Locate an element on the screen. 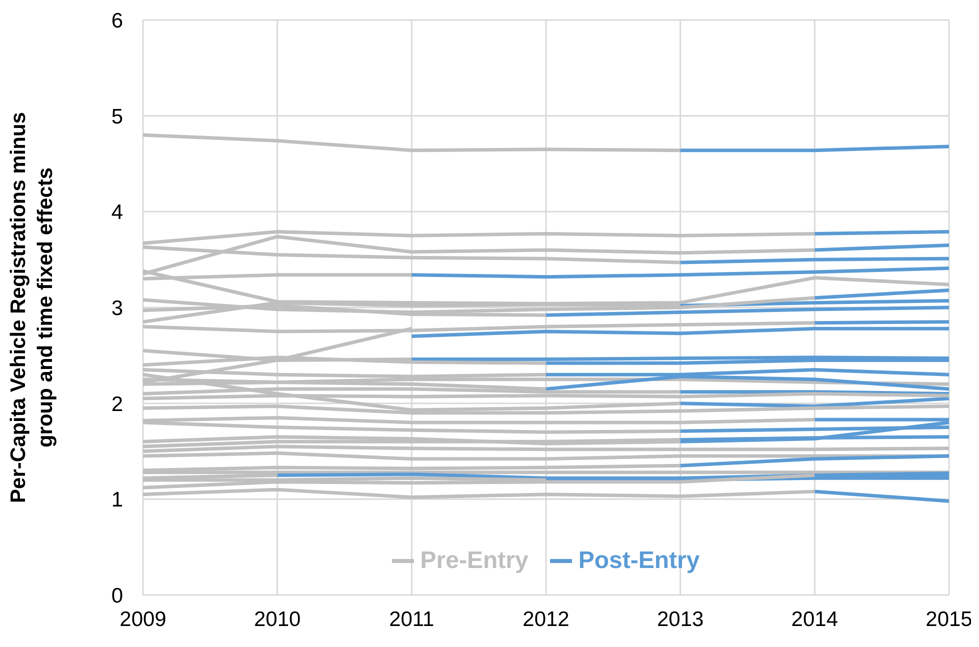 The image size is (979, 647). y-tick-label: 5 is located at coordinates (117, 116).